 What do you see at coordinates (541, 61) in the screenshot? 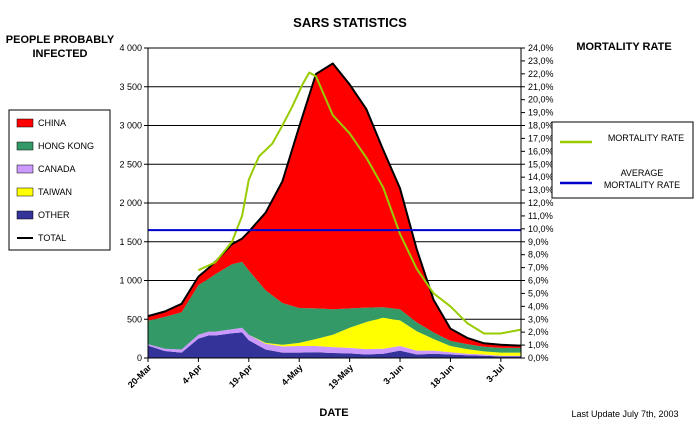
I see `right-tick-label: 23,0%` at bounding box center [541, 61].